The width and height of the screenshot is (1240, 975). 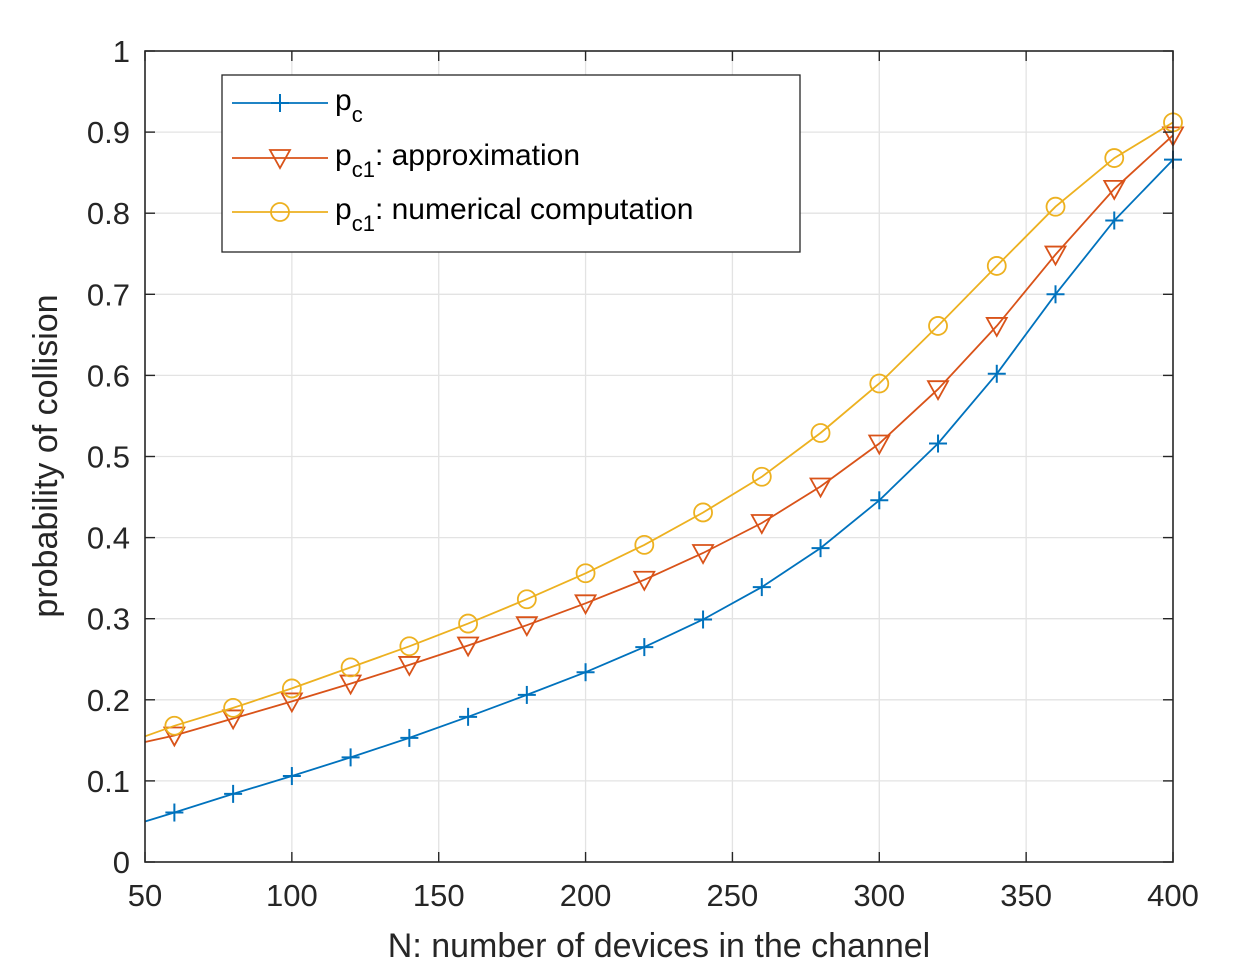 What do you see at coordinates (108, 294) in the screenshot?
I see `y-tick-label: 0.7` at bounding box center [108, 294].